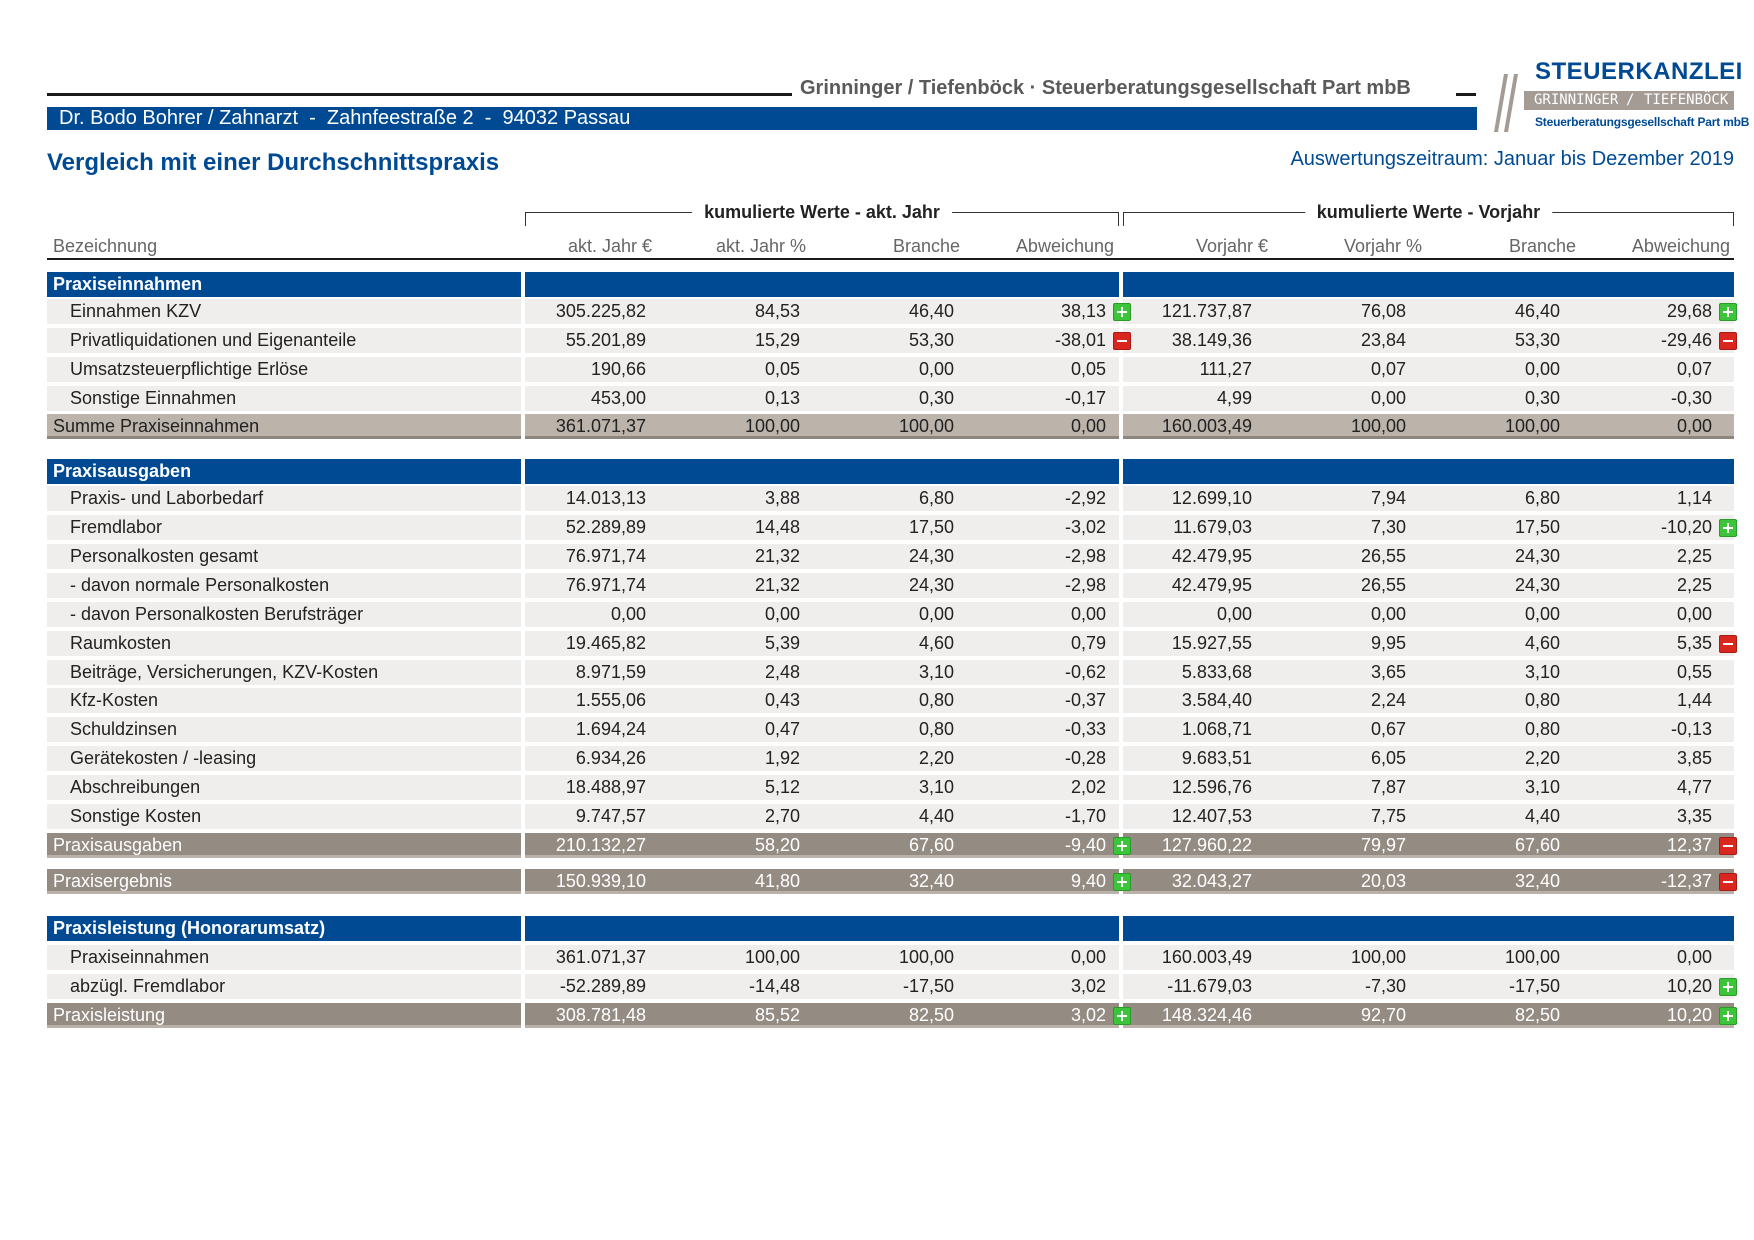  What do you see at coordinates (1383, 845) in the screenshot?
I see `row-value: 79,97` at bounding box center [1383, 845].